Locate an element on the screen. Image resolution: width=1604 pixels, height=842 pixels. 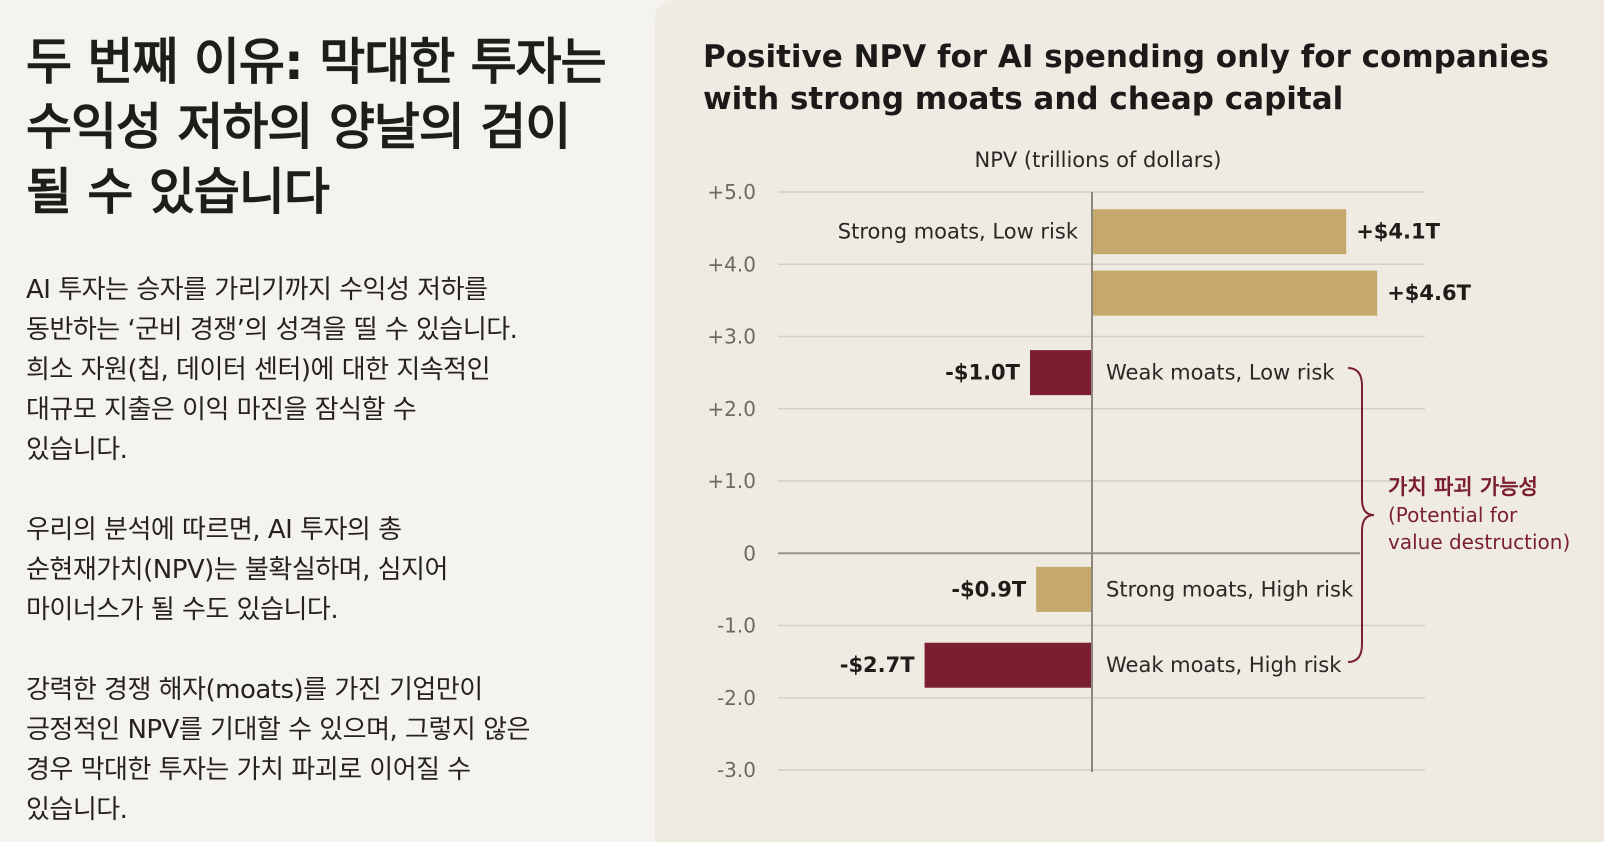
bar-value-label: +$4.1T is located at coordinates (1398, 232).